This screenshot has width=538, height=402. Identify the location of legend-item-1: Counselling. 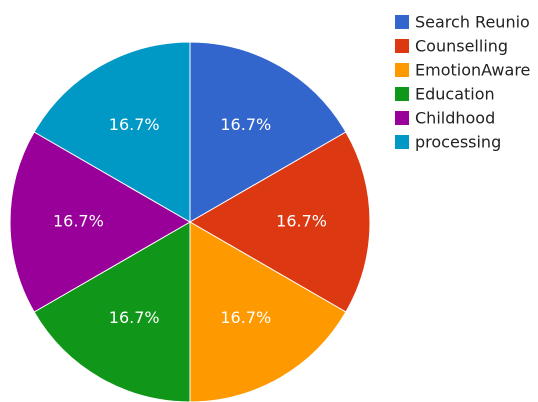
(451, 46).